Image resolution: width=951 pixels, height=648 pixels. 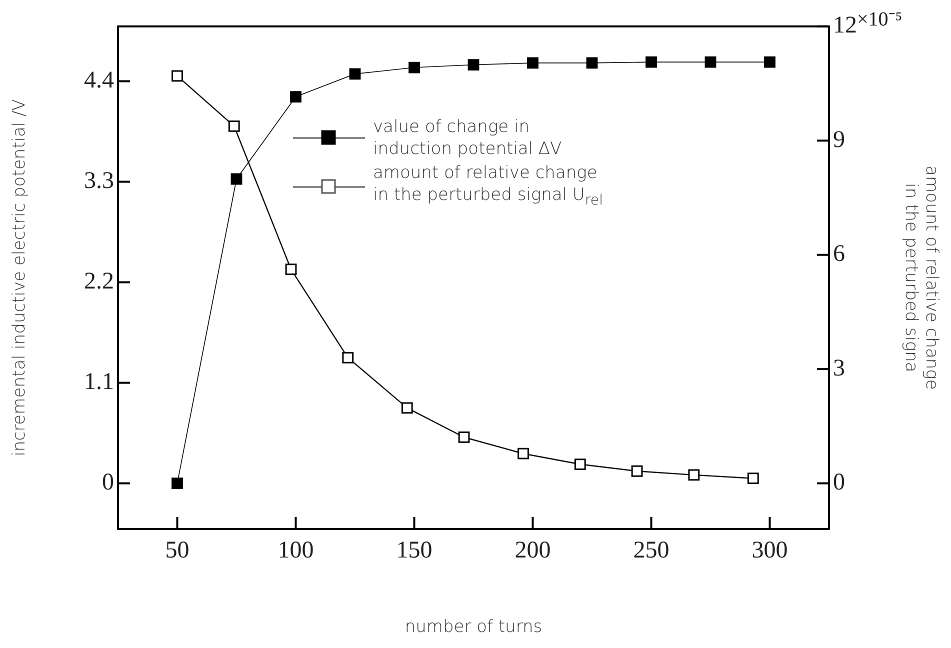 What do you see at coordinates (839, 139) in the screenshot?
I see `y2-tick-label: 9` at bounding box center [839, 139].